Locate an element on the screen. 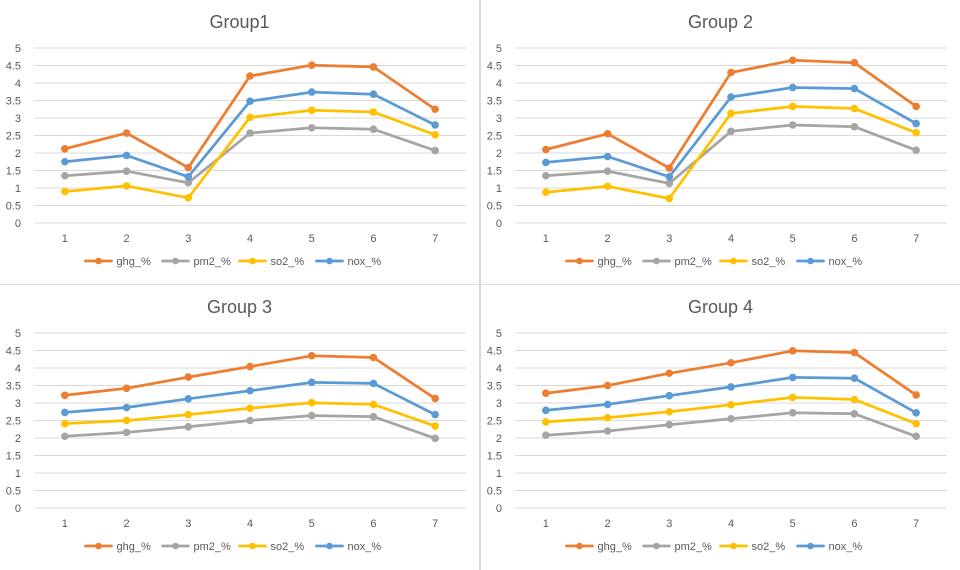 This screenshot has height=570, width=960. series-nox is located at coordinates (731, 132).